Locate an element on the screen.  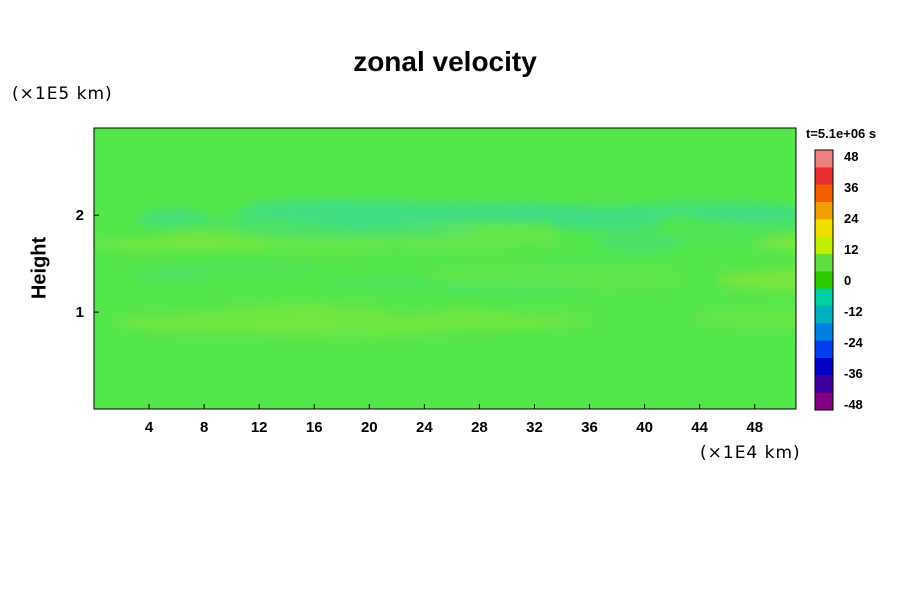
x-tick-label: 8 is located at coordinates (204, 427).